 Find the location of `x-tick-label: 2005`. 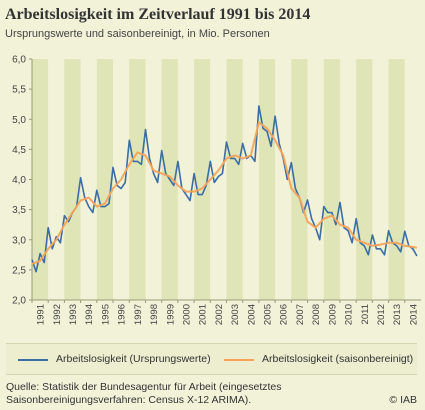

x-tick-label: 2005 is located at coordinates (268, 314).